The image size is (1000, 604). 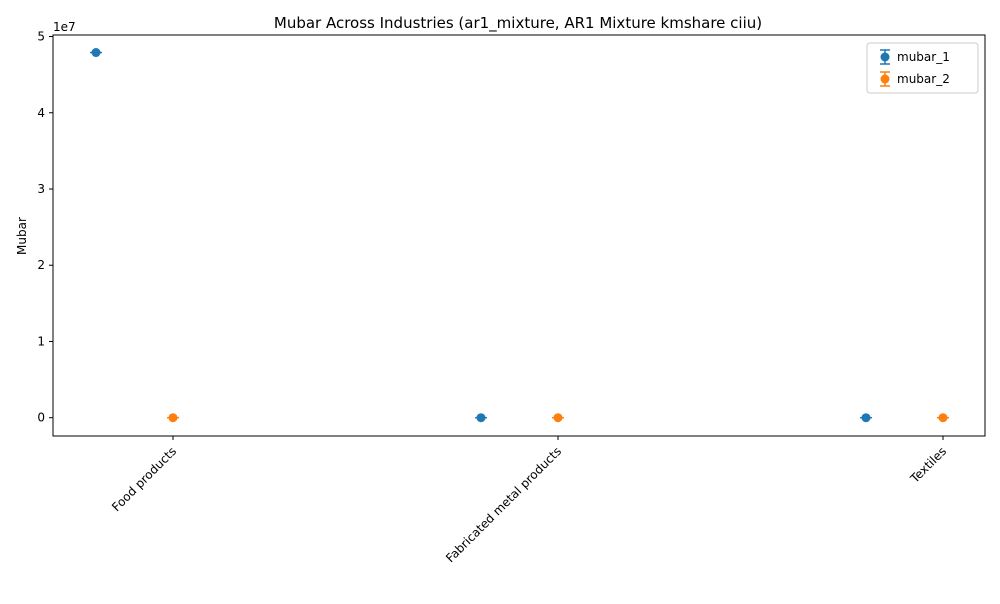 What do you see at coordinates (923, 57) in the screenshot?
I see `legend-label: mubar_1` at bounding box center [923, 57].